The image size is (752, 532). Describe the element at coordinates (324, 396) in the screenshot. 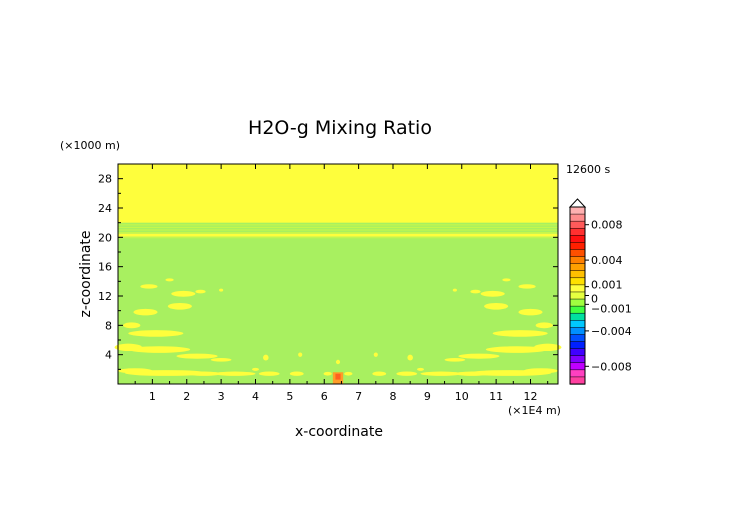

I see `x-tick-label: 6` at that location.